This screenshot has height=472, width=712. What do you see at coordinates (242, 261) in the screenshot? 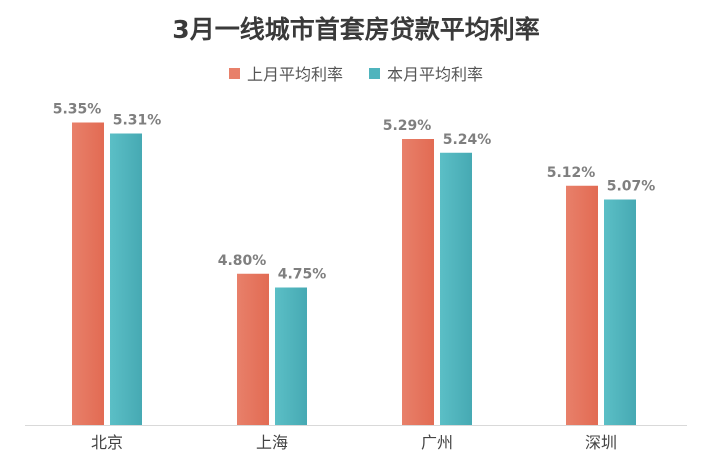
I see `data-label-previous-1: 4.80%` at bounding box center [242, 261].